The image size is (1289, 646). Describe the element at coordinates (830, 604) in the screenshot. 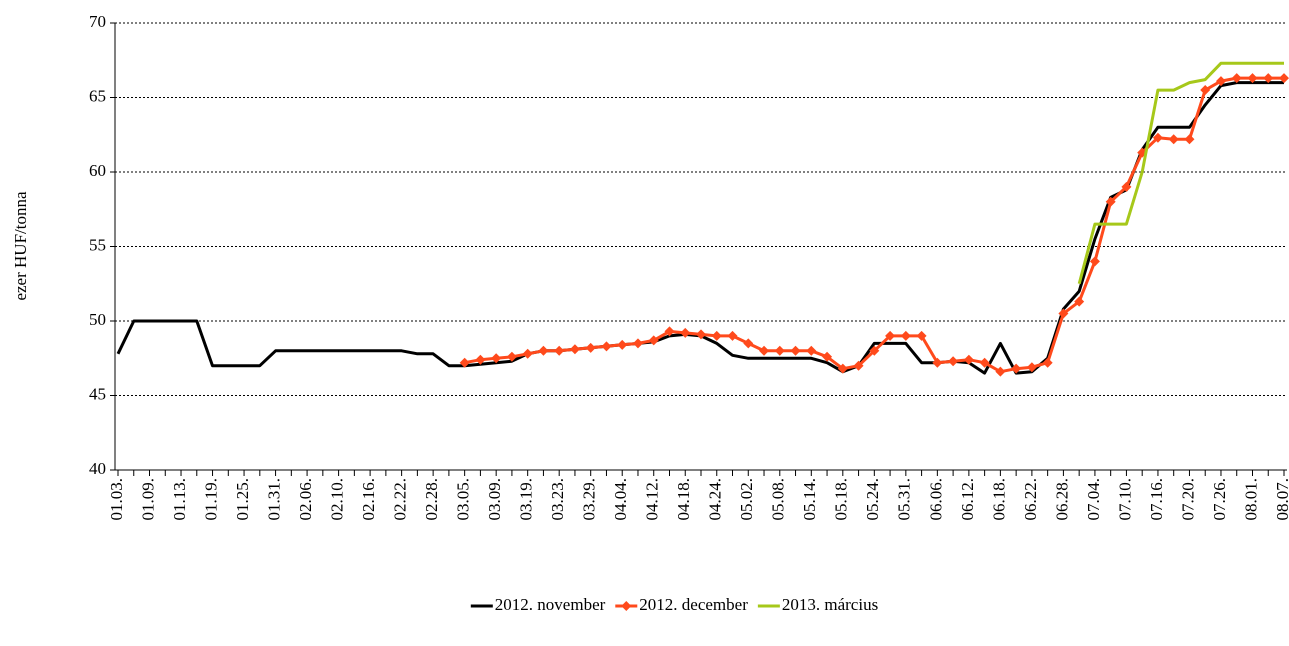

I see `legend-label: 2013. március` at that location.